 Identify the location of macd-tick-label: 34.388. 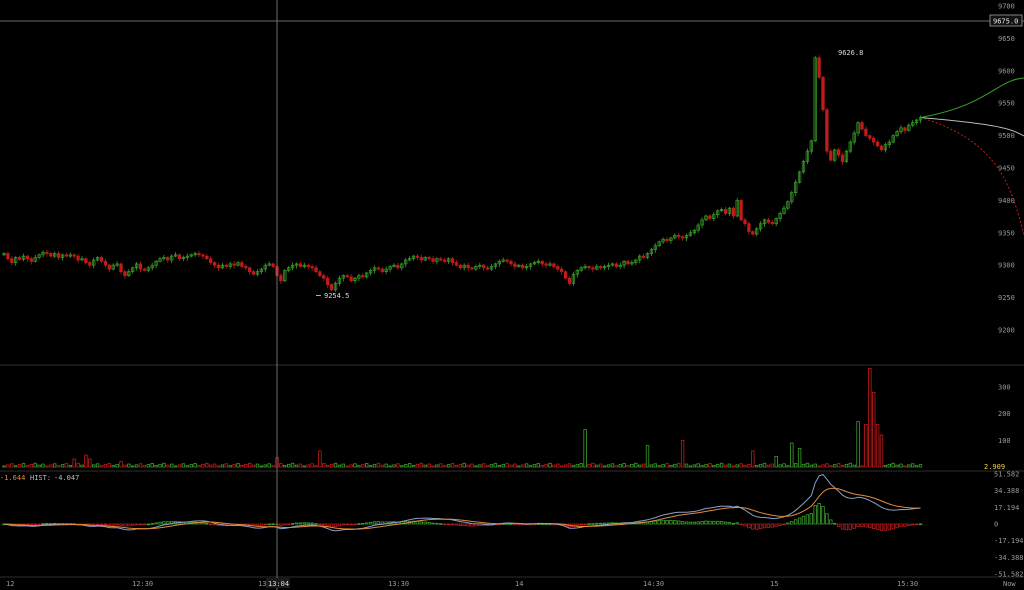
(1006, 491).